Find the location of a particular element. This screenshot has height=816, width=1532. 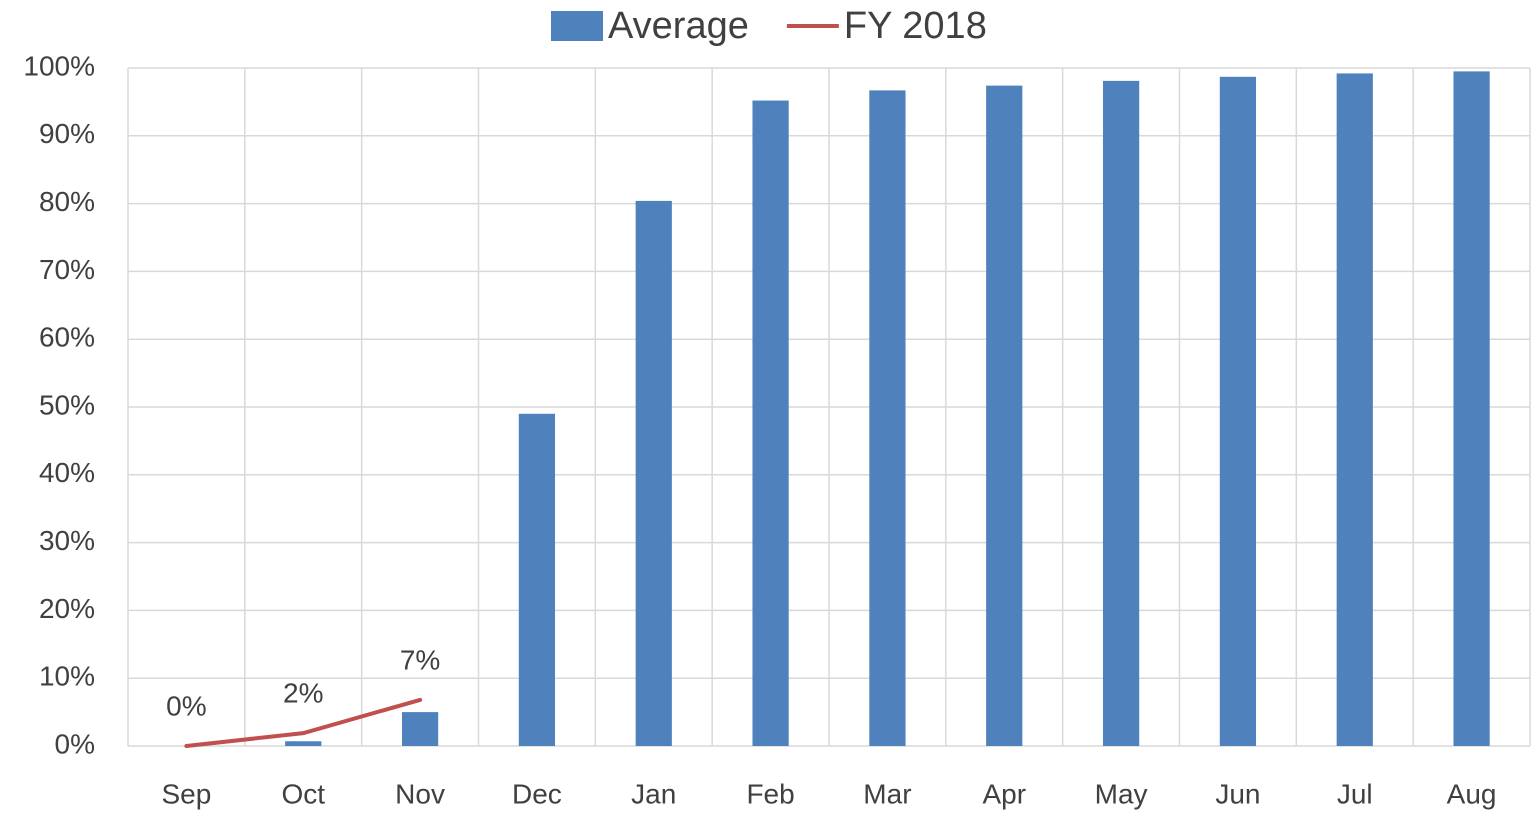

y-tick-label: 20% is located at coordinates (67, 608).